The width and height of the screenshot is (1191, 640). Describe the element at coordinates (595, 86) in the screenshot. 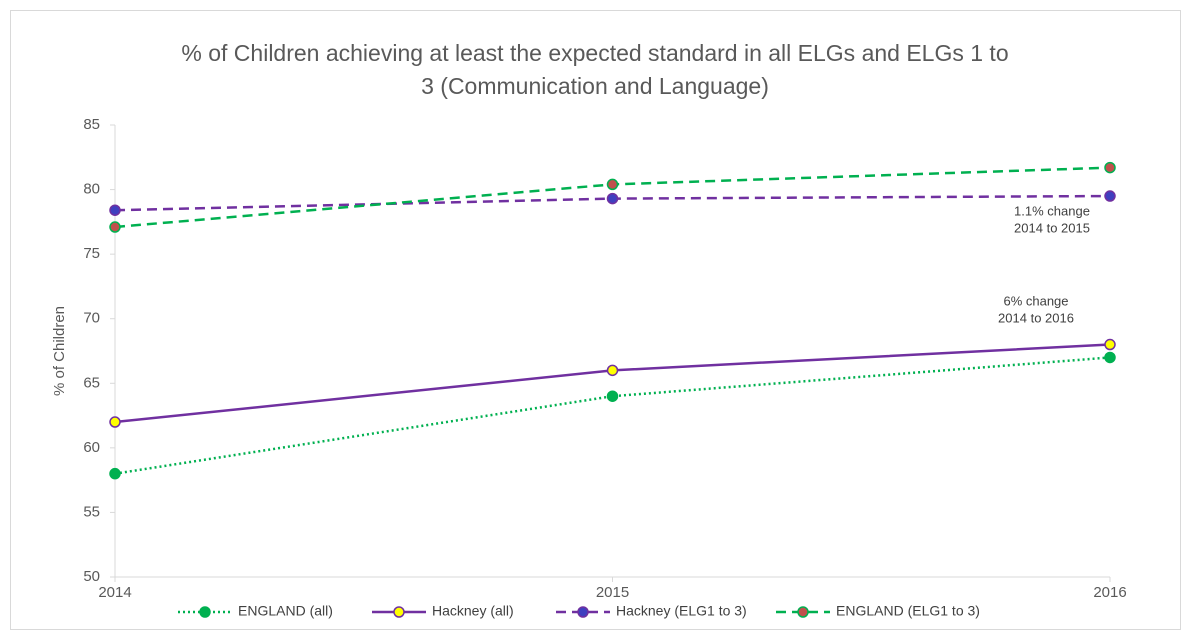

I see `chart-title: 3 (Communication and Language)` at that location.